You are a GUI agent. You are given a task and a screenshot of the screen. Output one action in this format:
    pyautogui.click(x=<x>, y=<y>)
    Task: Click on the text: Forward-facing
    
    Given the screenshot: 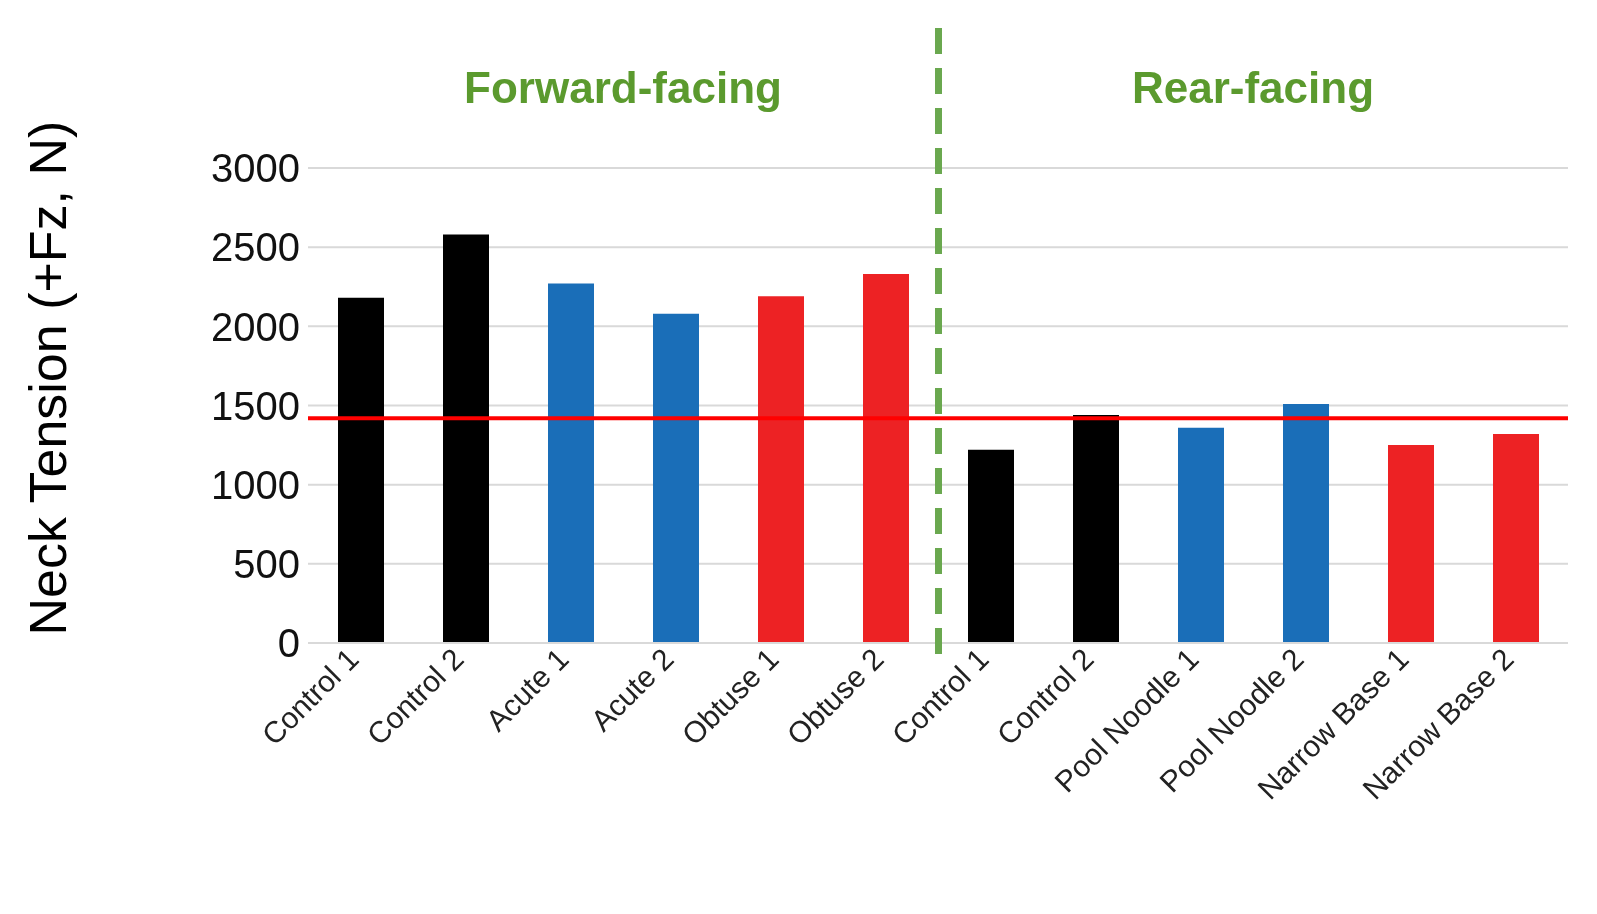 What is the action you would take?
    pyautogui.click(x=623, y=87)
    